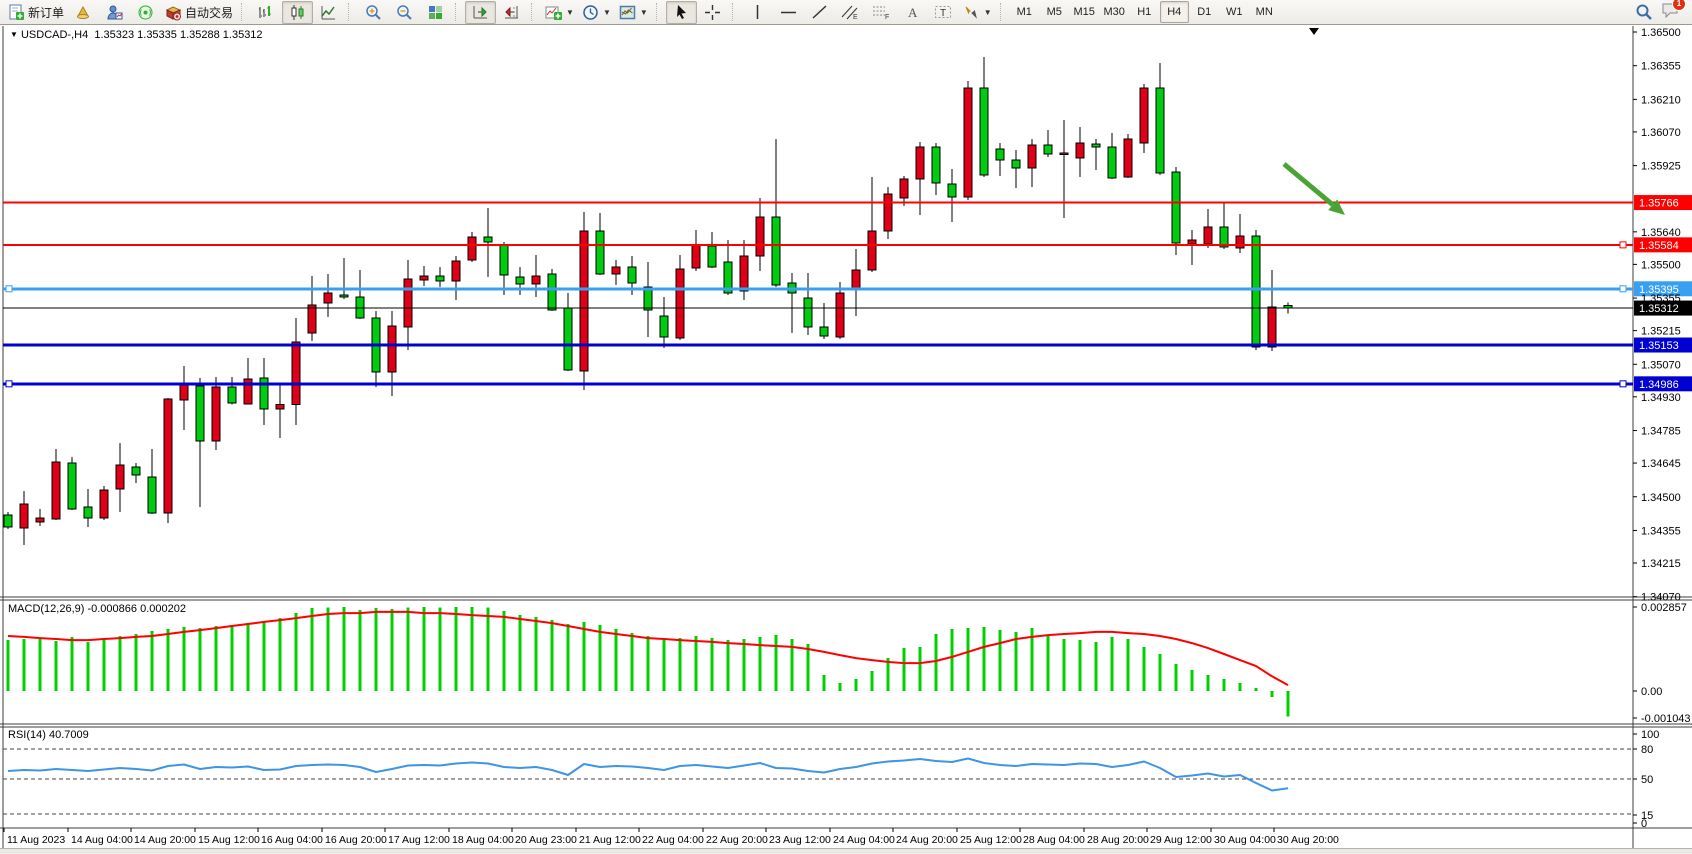  What do you see at coordinates (570, 12) in the screenshot?
I see `indicators-dropdown-caret: ▼` at bounding box center [570, 12].